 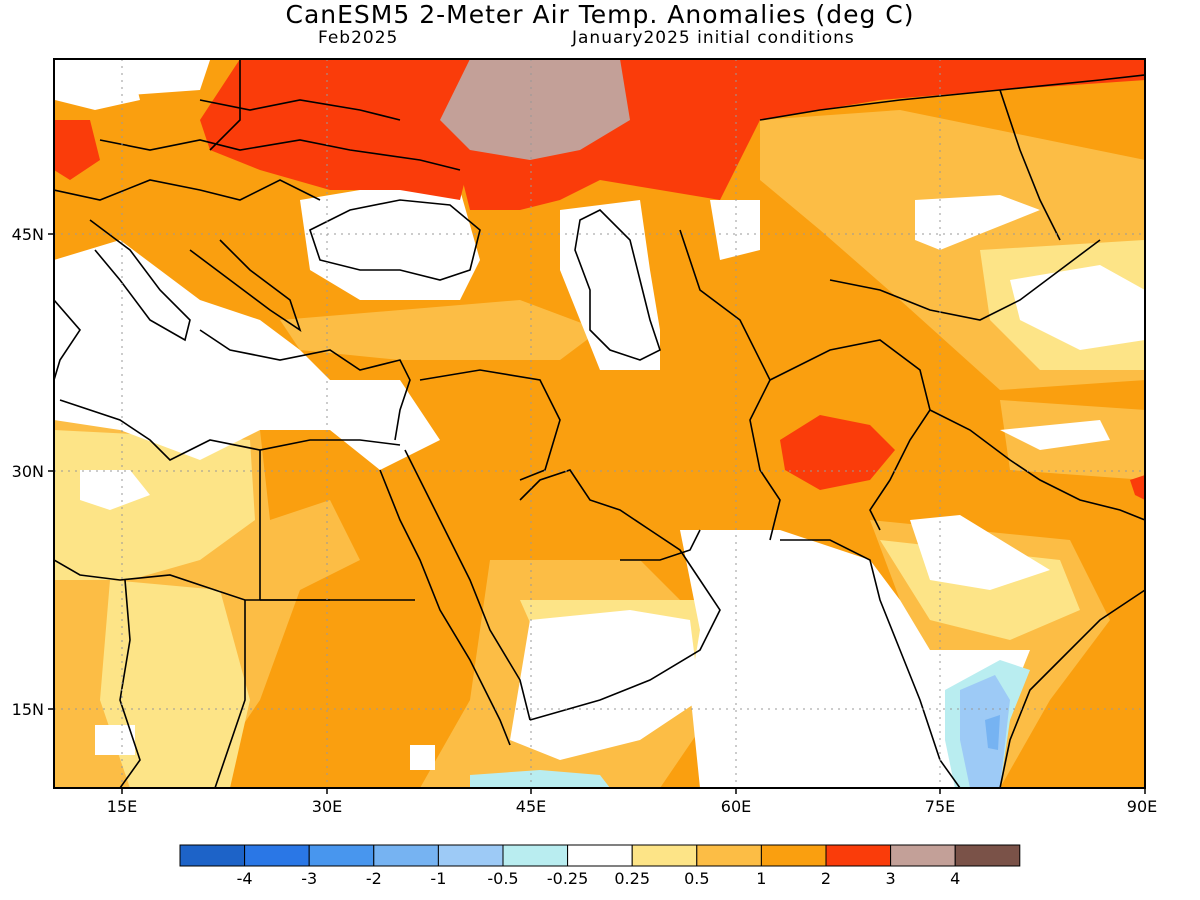 I want to click on lon-label: 30E, so click(x=327, y=806).